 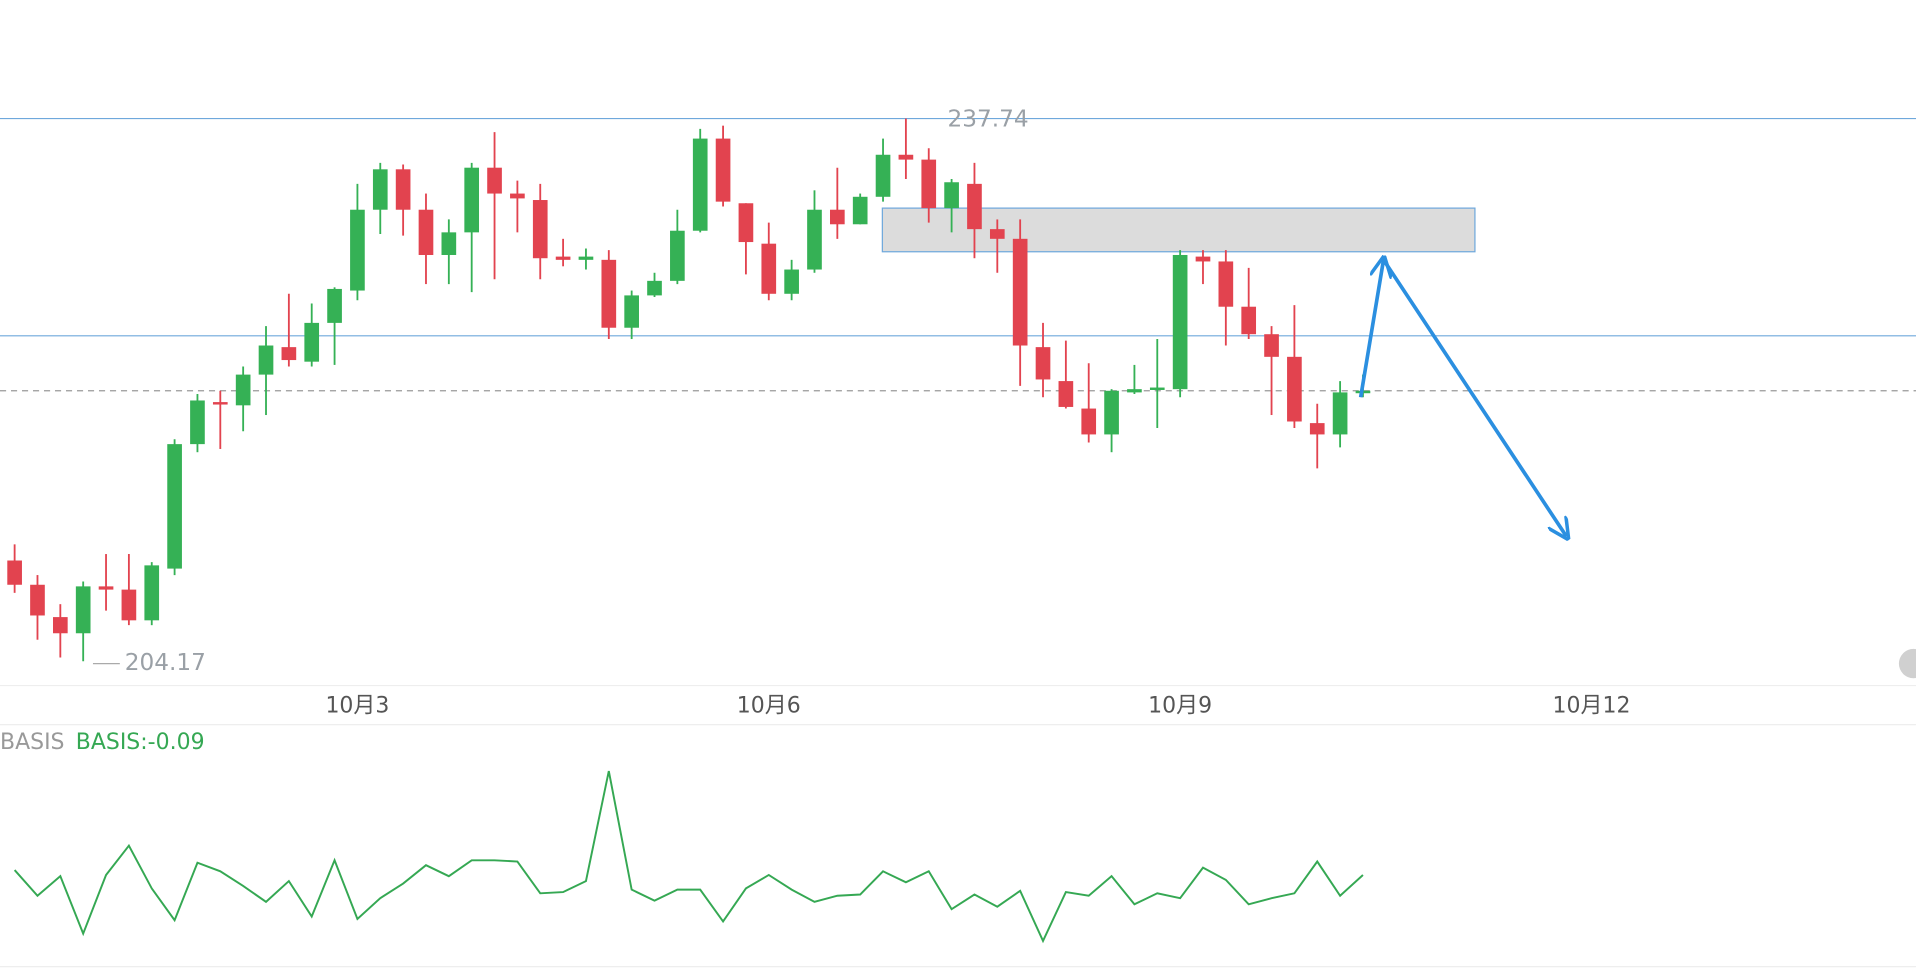 I want to click on scroll-button, so click(x=1907, y=663).